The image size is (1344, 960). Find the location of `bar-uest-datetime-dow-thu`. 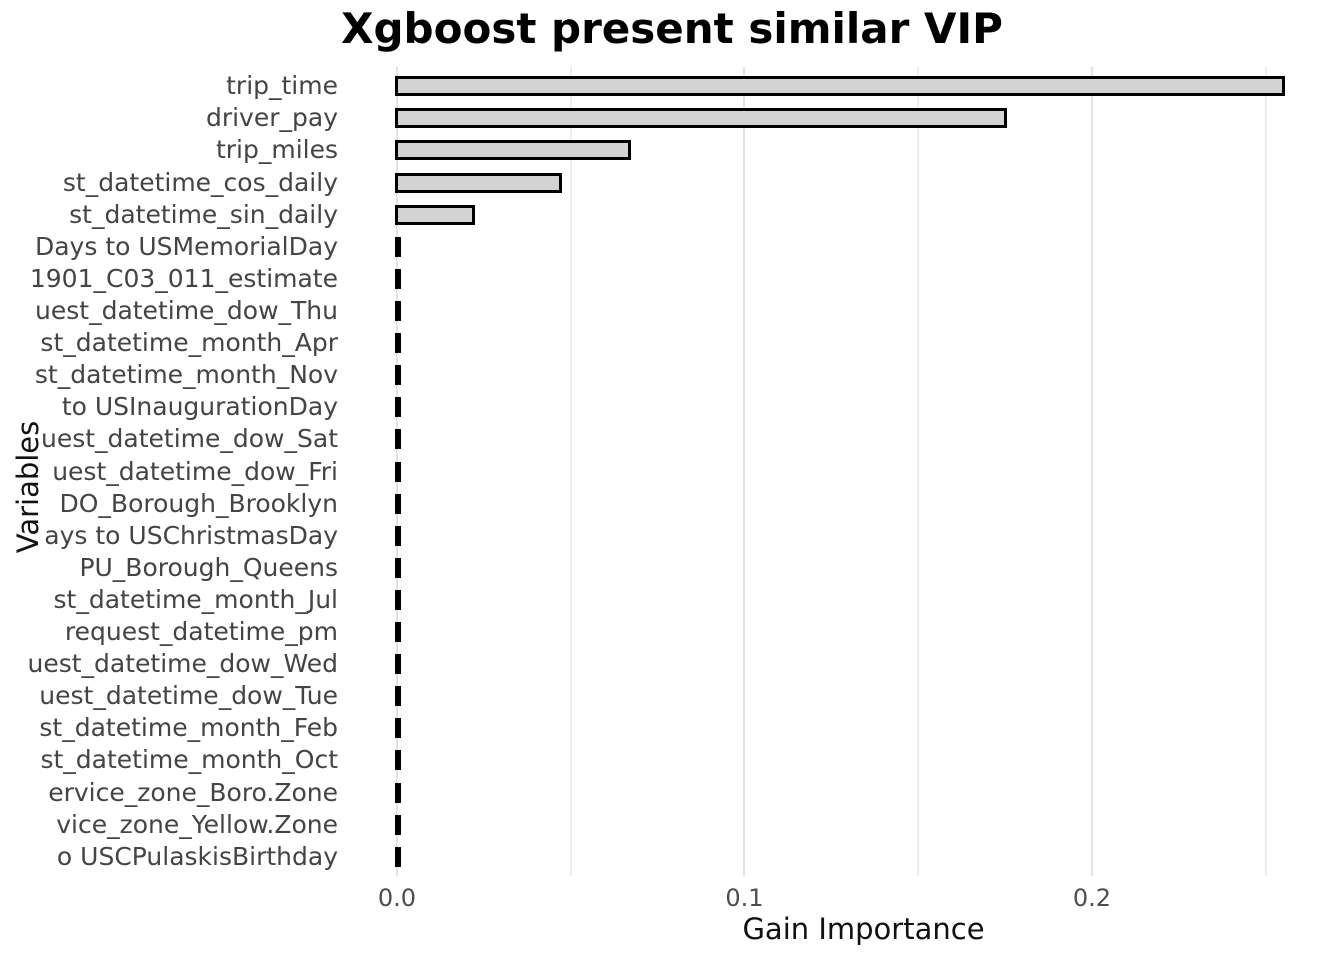

bar-uest-datetime-dow-thu is located at coordinates (398, 310).